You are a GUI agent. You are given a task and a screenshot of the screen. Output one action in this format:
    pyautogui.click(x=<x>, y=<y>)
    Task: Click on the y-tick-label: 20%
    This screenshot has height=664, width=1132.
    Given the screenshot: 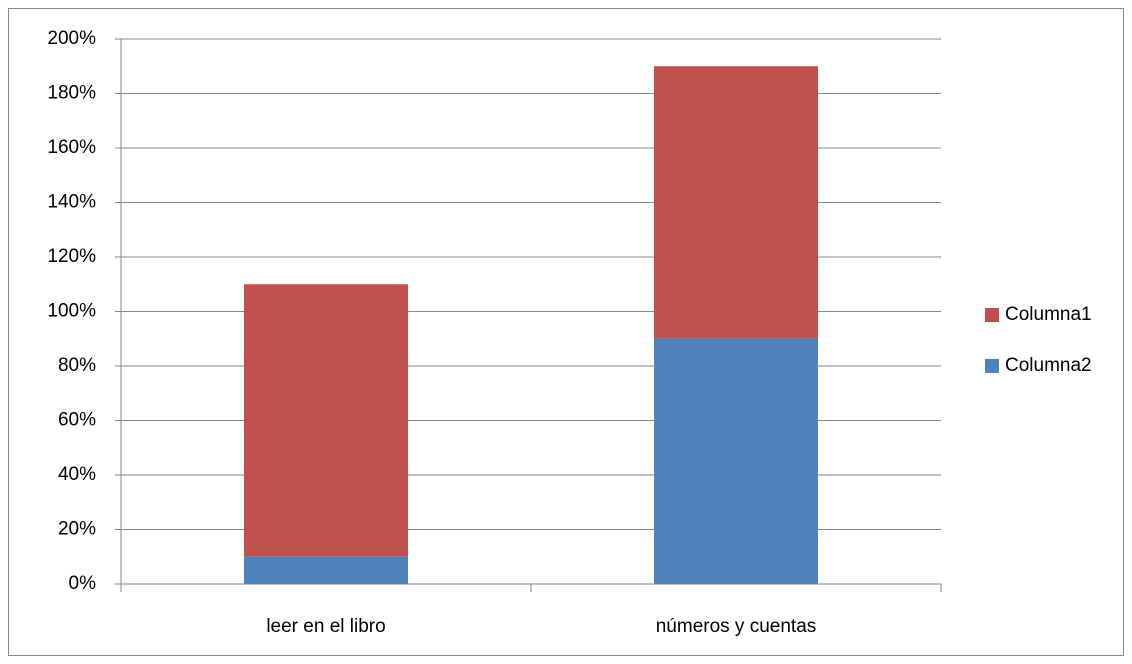 What is the action you would take?
    pyautogui.click(x=77, y=529)
    